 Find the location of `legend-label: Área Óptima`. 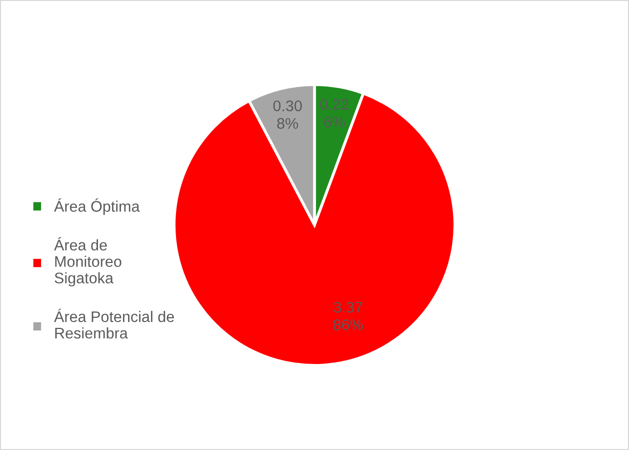

legend-label: Área Óptima is located at coordinates (97, 206).